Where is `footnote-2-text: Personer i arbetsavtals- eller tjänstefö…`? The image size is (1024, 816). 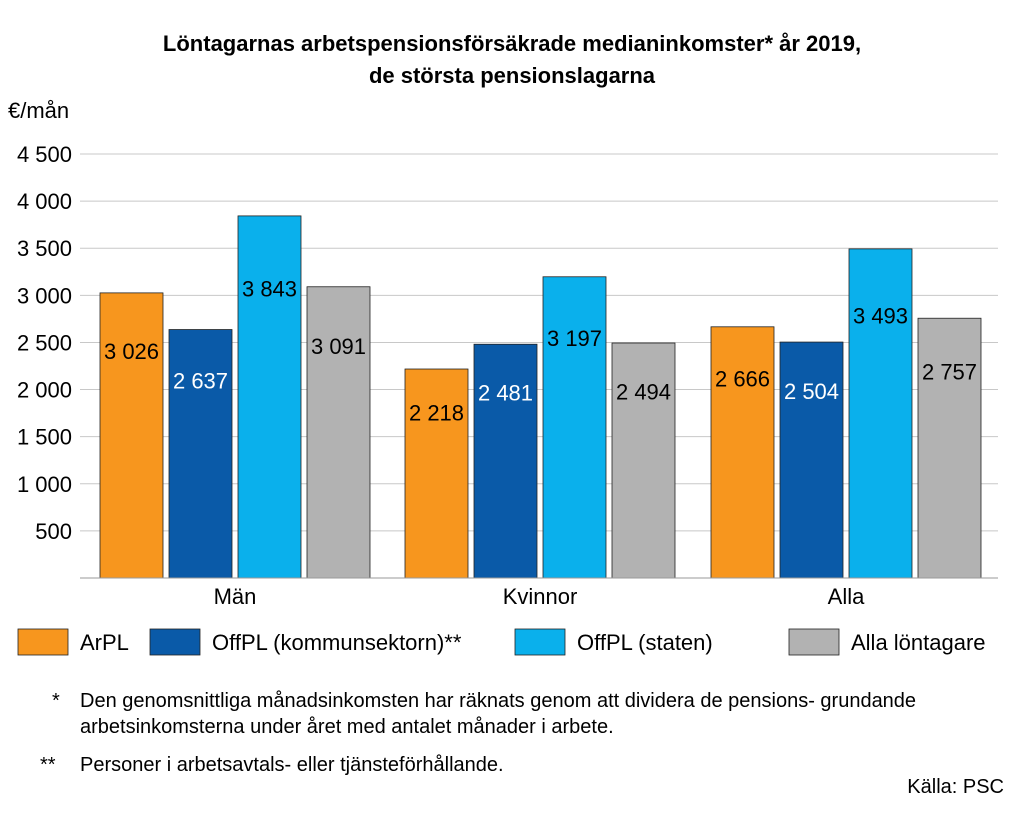 footnote-2-text: Personer i arbetsavtals- eller tjänstefö… is located at coordinates (292, 765).